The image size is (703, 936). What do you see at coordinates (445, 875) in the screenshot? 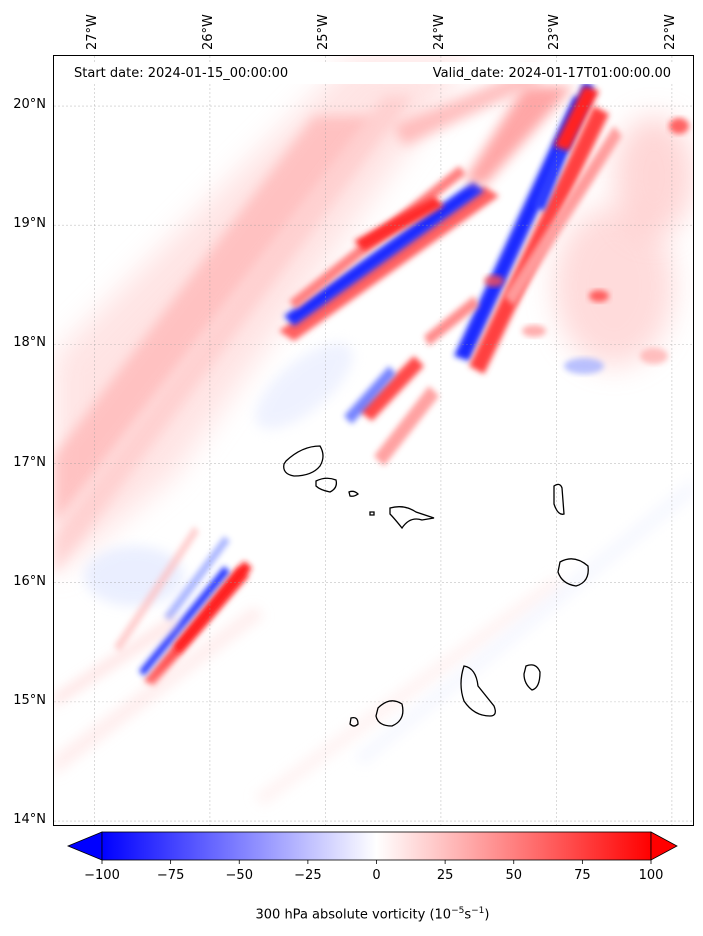
I see `colorbar-tick-label: 25` at bounding box center [445, 875].